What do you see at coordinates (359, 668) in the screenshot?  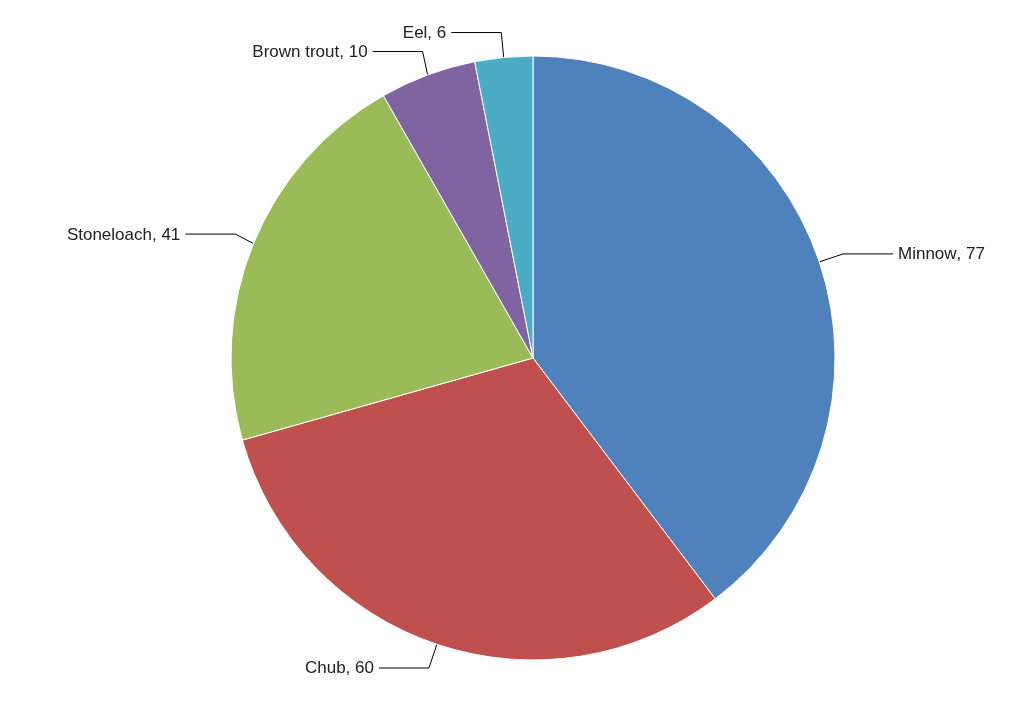 I see `data-label: , 60` at bounding box center [359, 668].